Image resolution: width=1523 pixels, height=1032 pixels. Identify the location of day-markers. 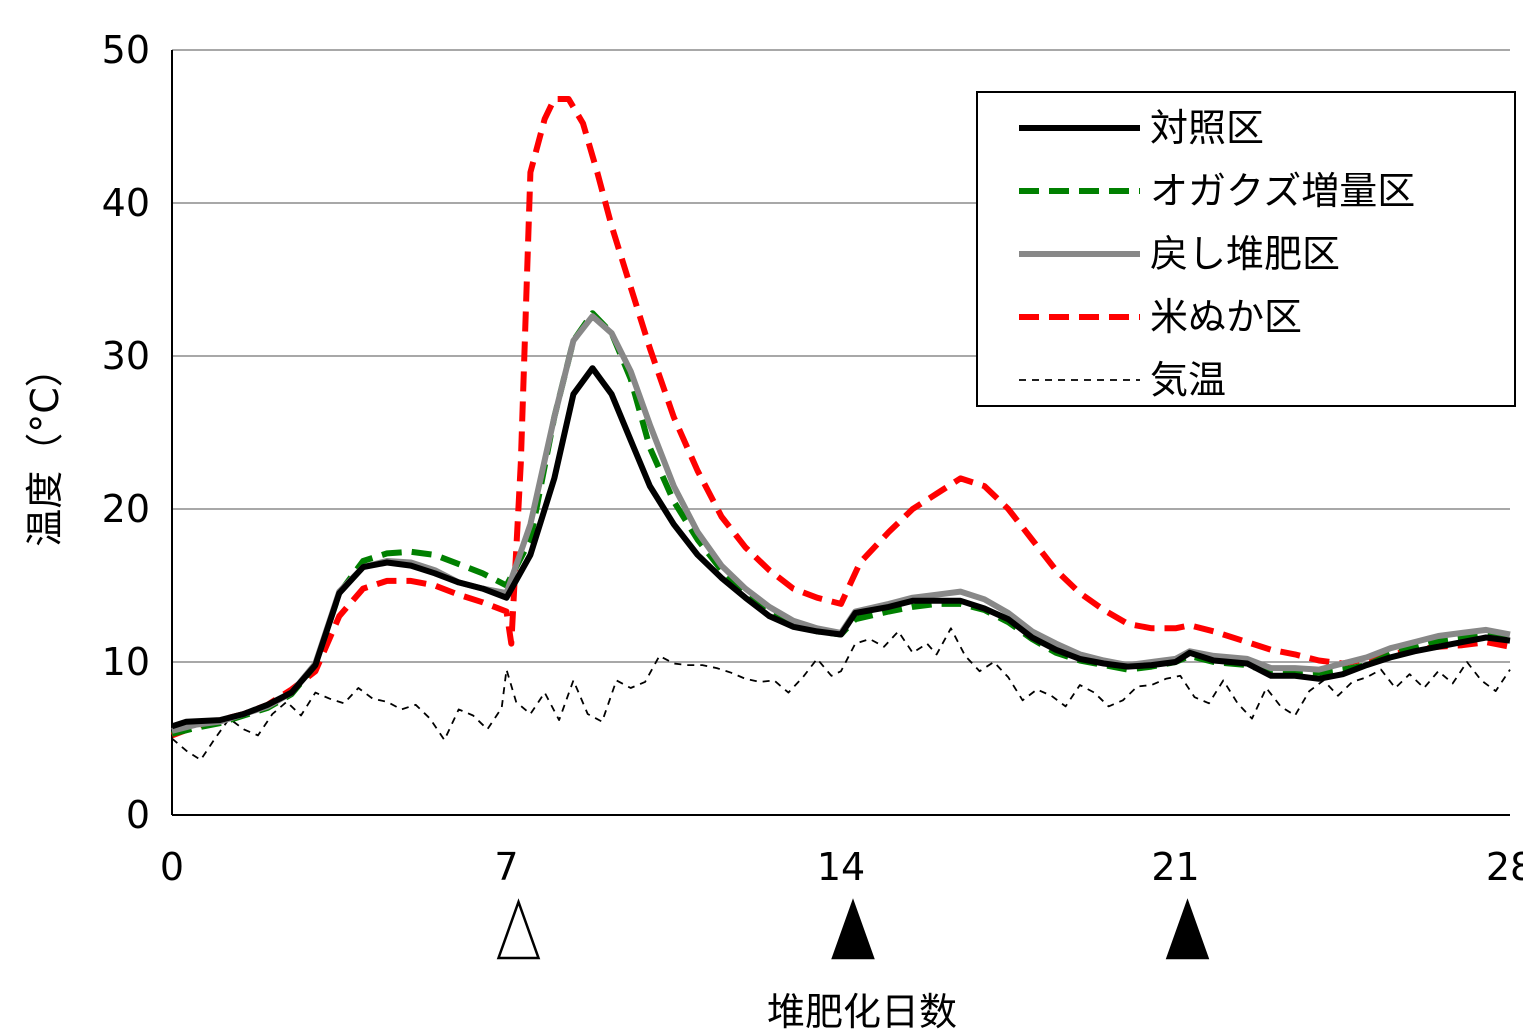
(853, 929).